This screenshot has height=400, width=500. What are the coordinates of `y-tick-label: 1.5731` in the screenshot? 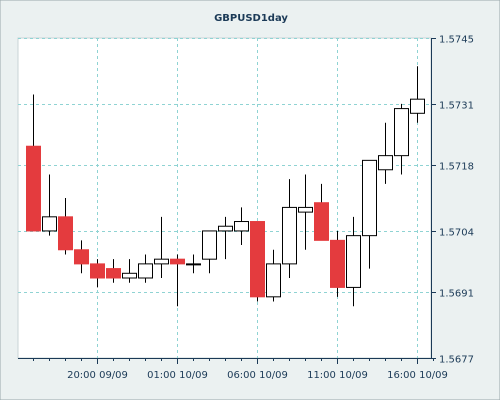 It's located at (456, 106).